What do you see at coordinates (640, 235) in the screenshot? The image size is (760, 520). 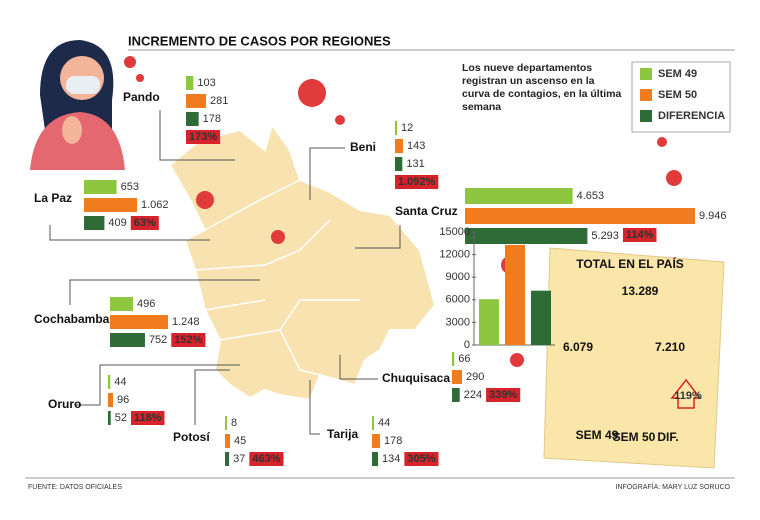 I see `change-label: 114%` at bounding box center [640, 235].